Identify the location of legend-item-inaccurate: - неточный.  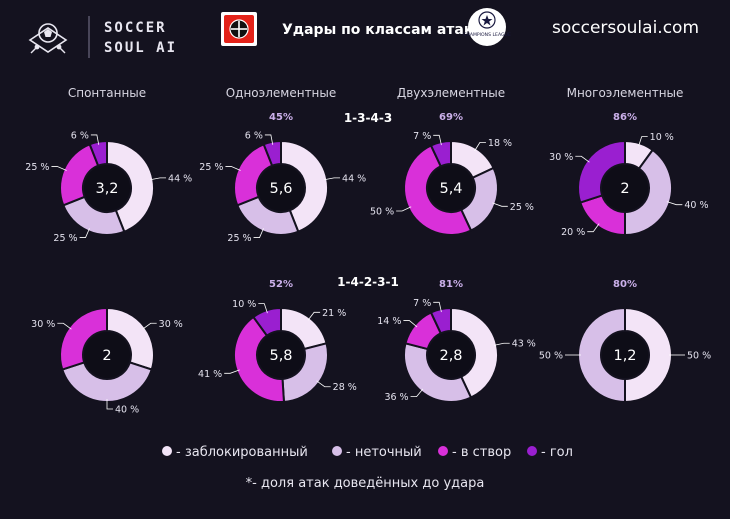
(377, 452).